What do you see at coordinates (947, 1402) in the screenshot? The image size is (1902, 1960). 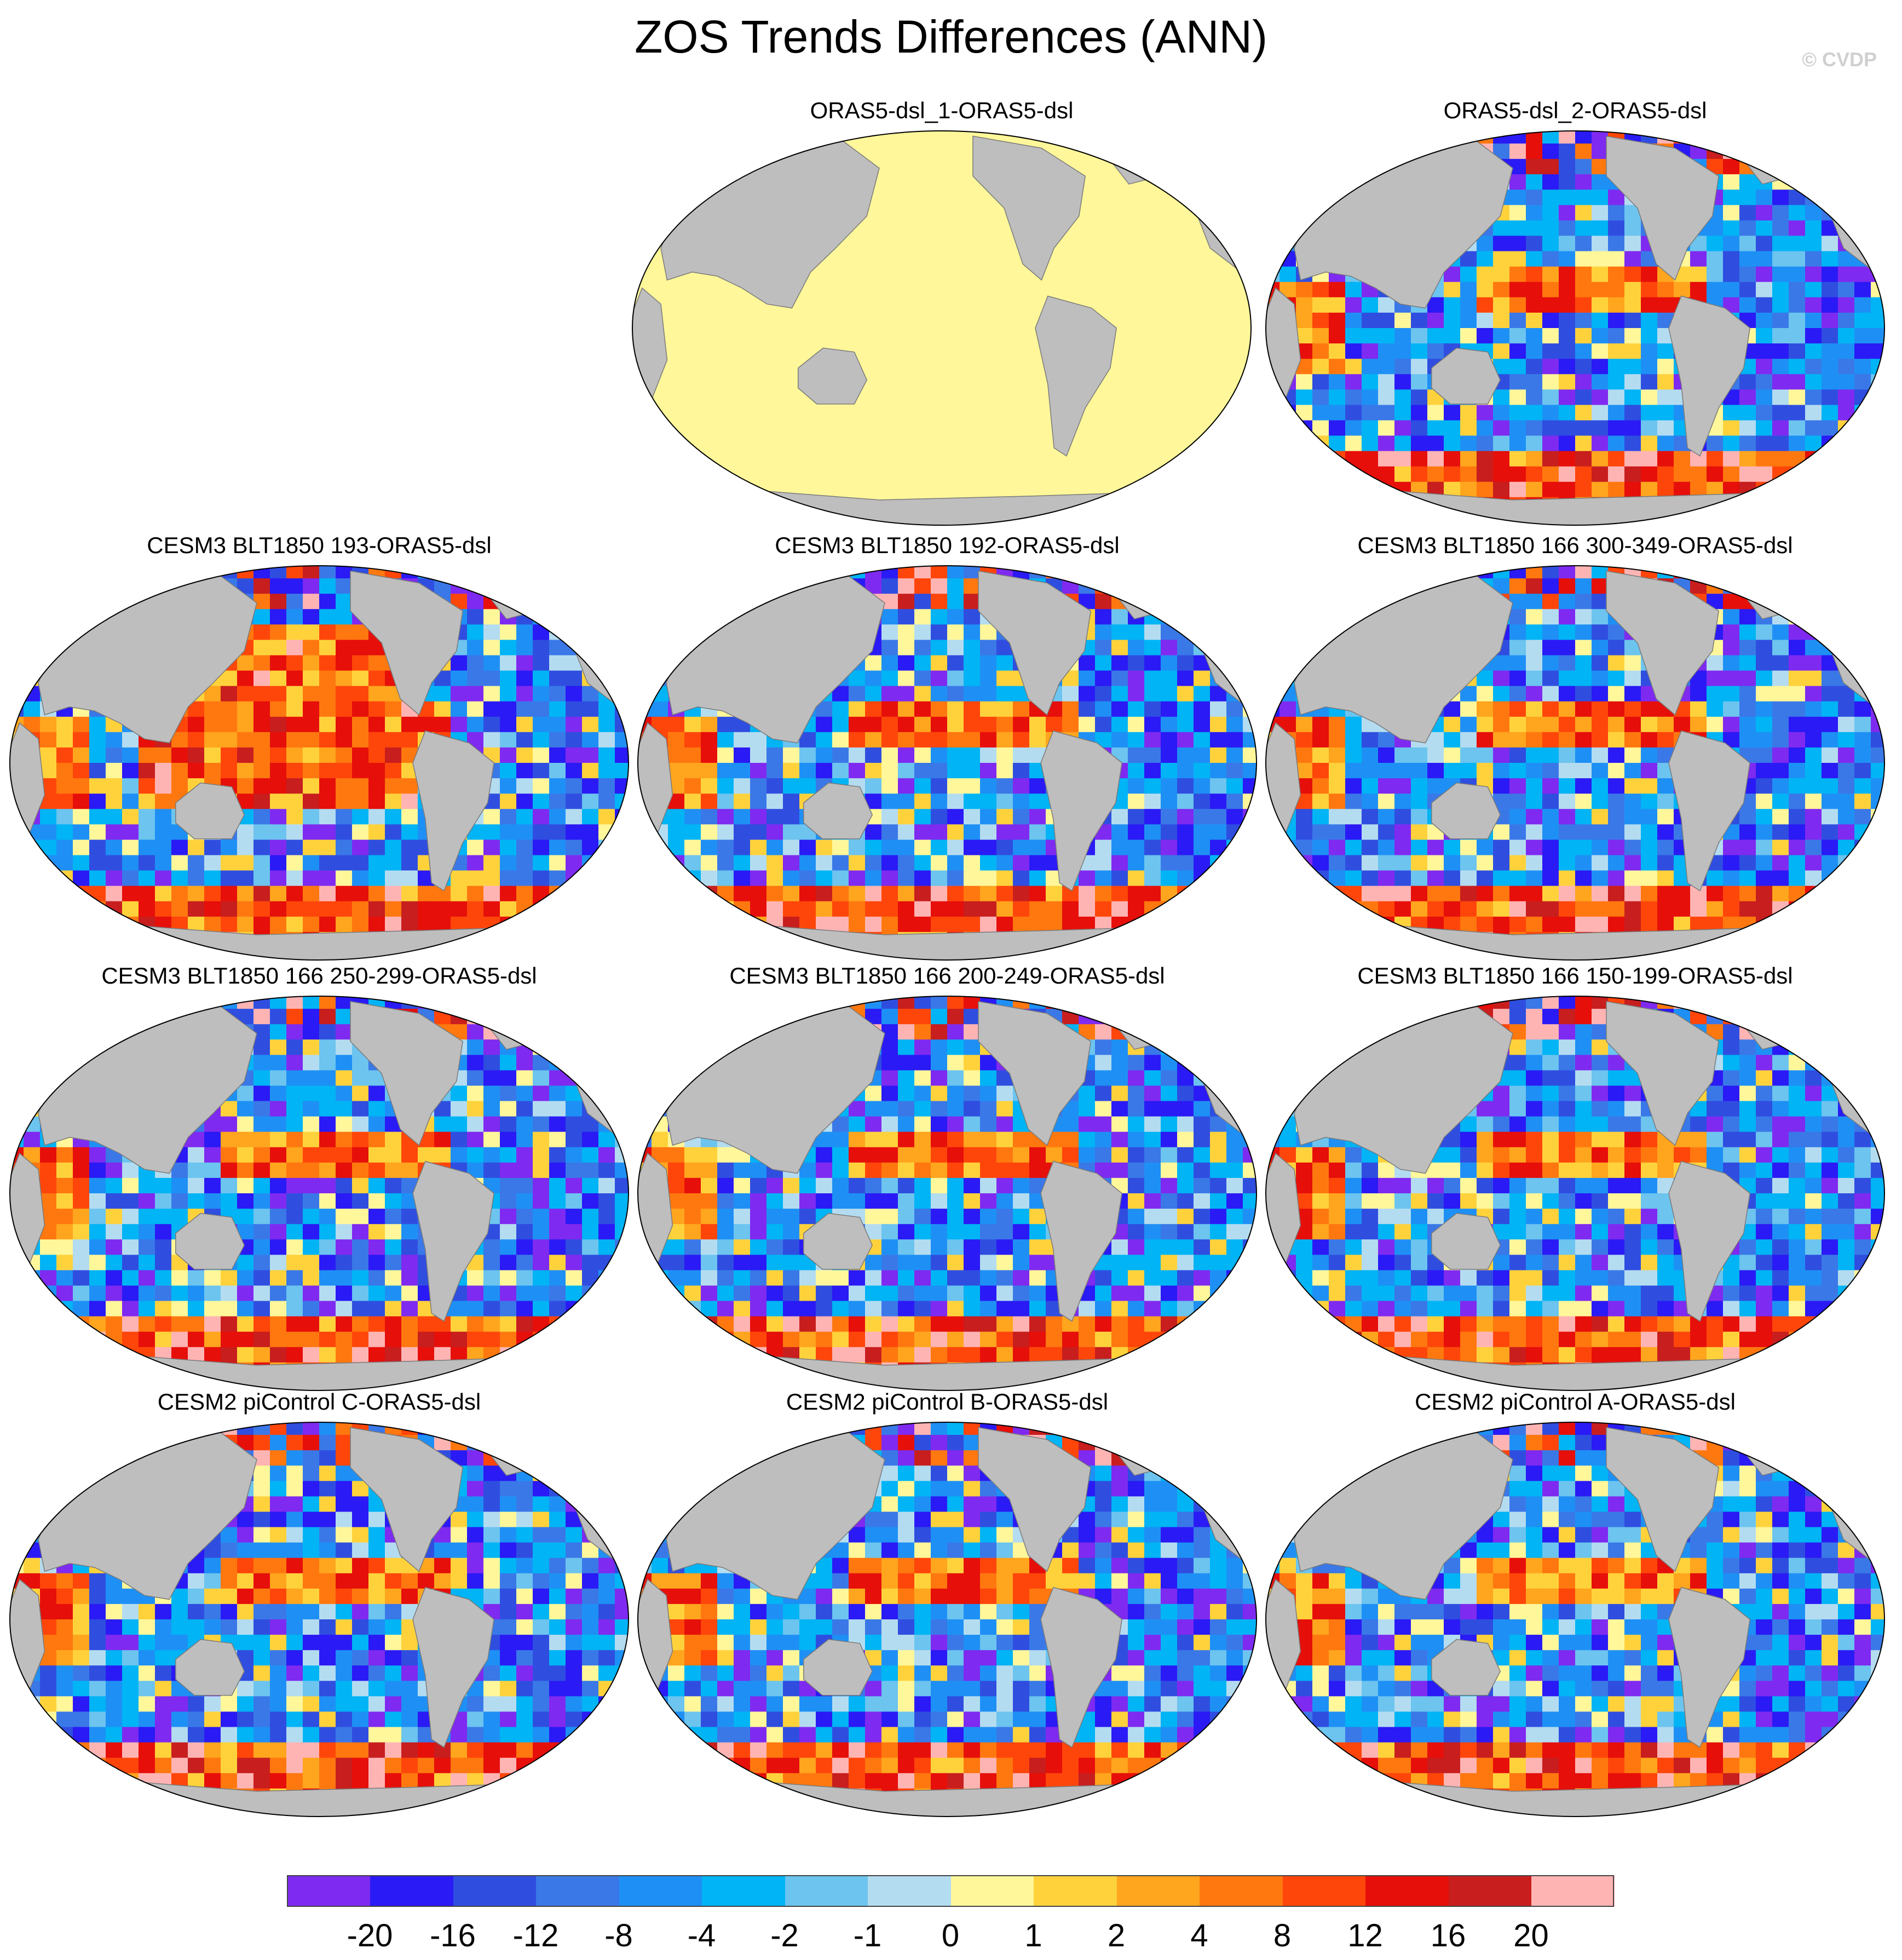 I see `panel-title: CESM2 piControl B-ORAS5-dsl` at bounding box center [947, 1402].